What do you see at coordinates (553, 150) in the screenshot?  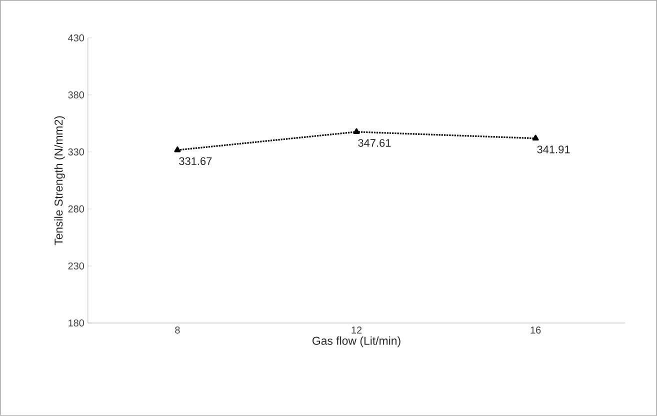 I see `data-label: 341.91` at bounding box center [553, 150].